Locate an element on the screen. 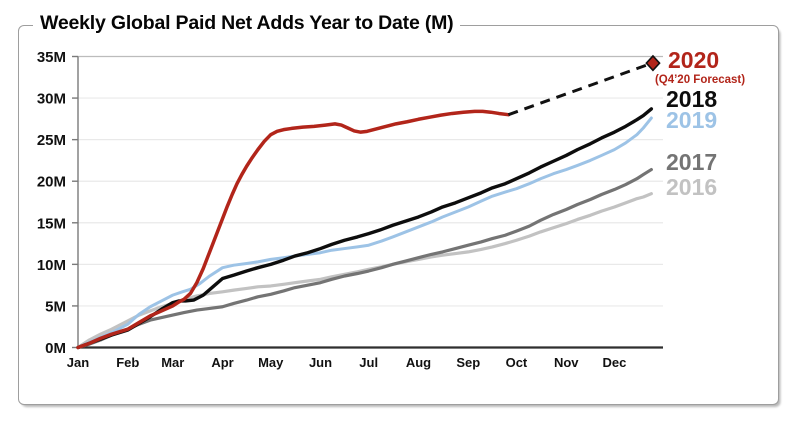 This screenshot has height=422, width=804. x-axis-label: Feb is located at coordinates (127, 362).